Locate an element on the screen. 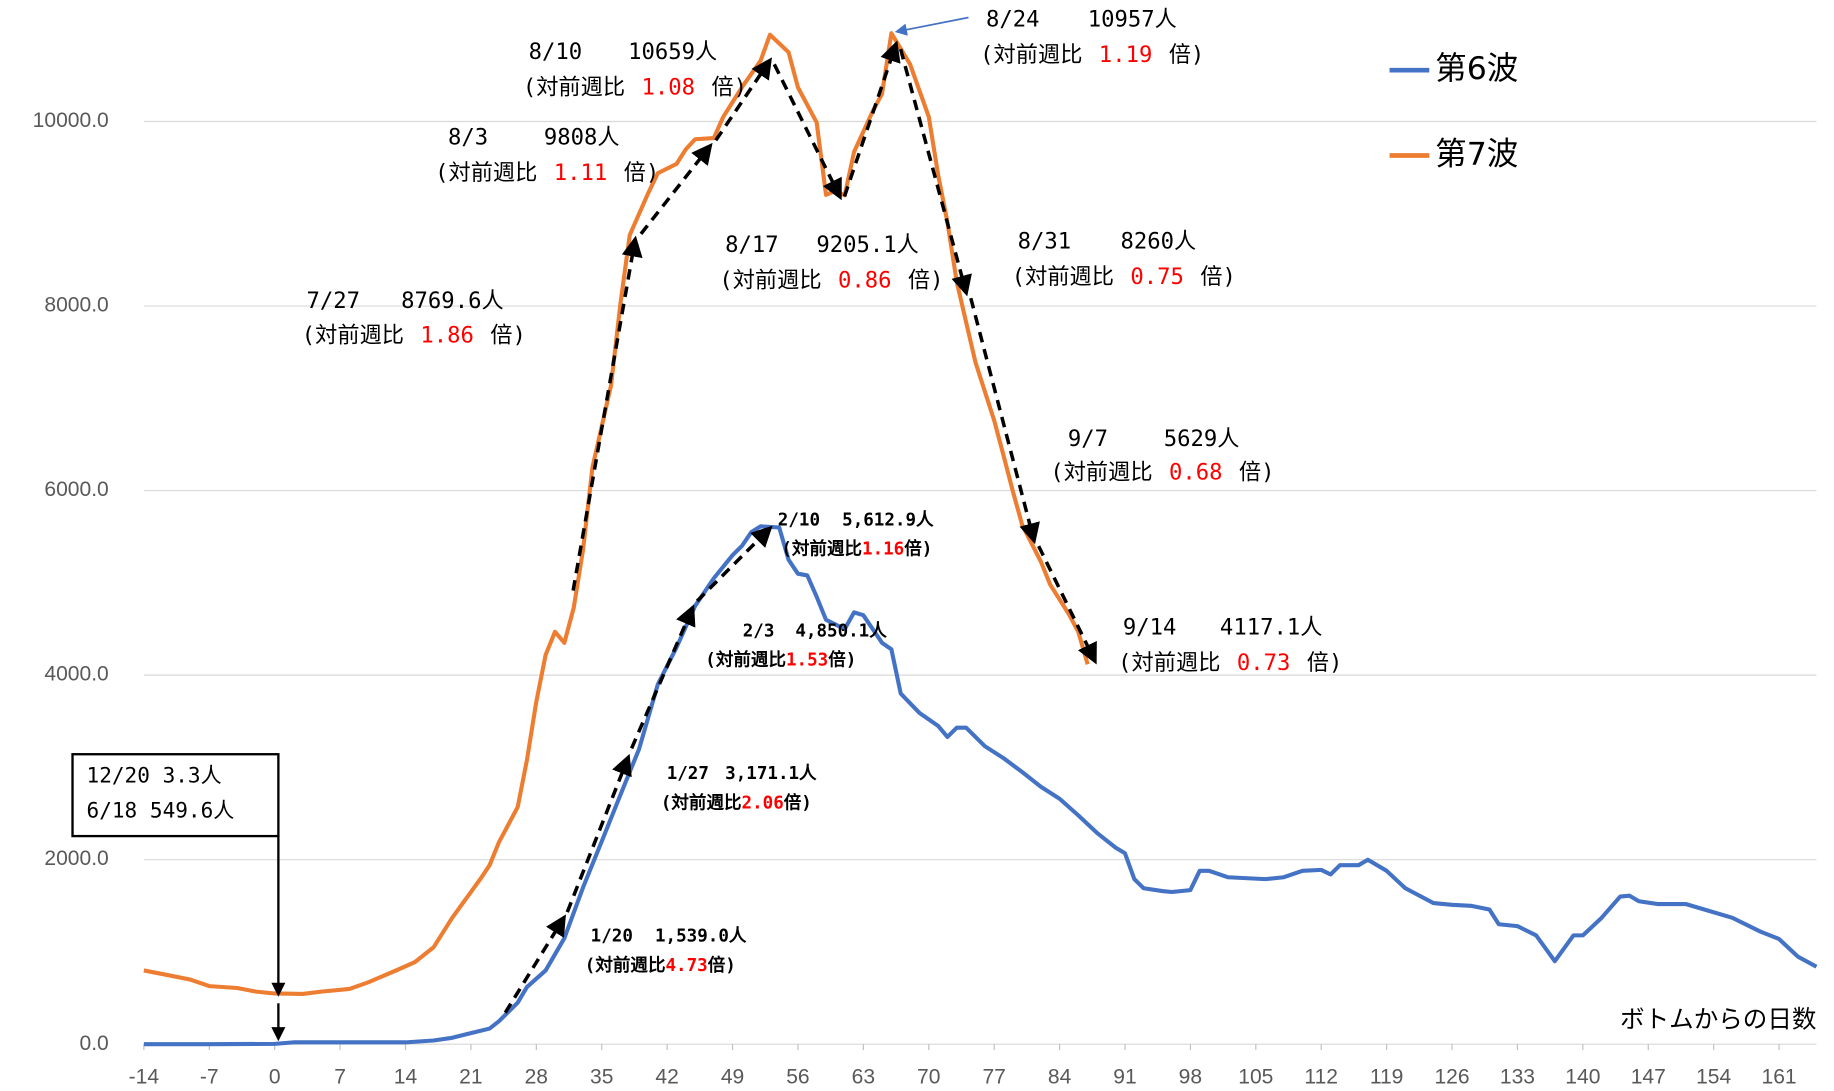 Image resolution: width=1834 pixels, height=1091 pixels. ratio-value: 1.16 is located at coordinates (883, 550).